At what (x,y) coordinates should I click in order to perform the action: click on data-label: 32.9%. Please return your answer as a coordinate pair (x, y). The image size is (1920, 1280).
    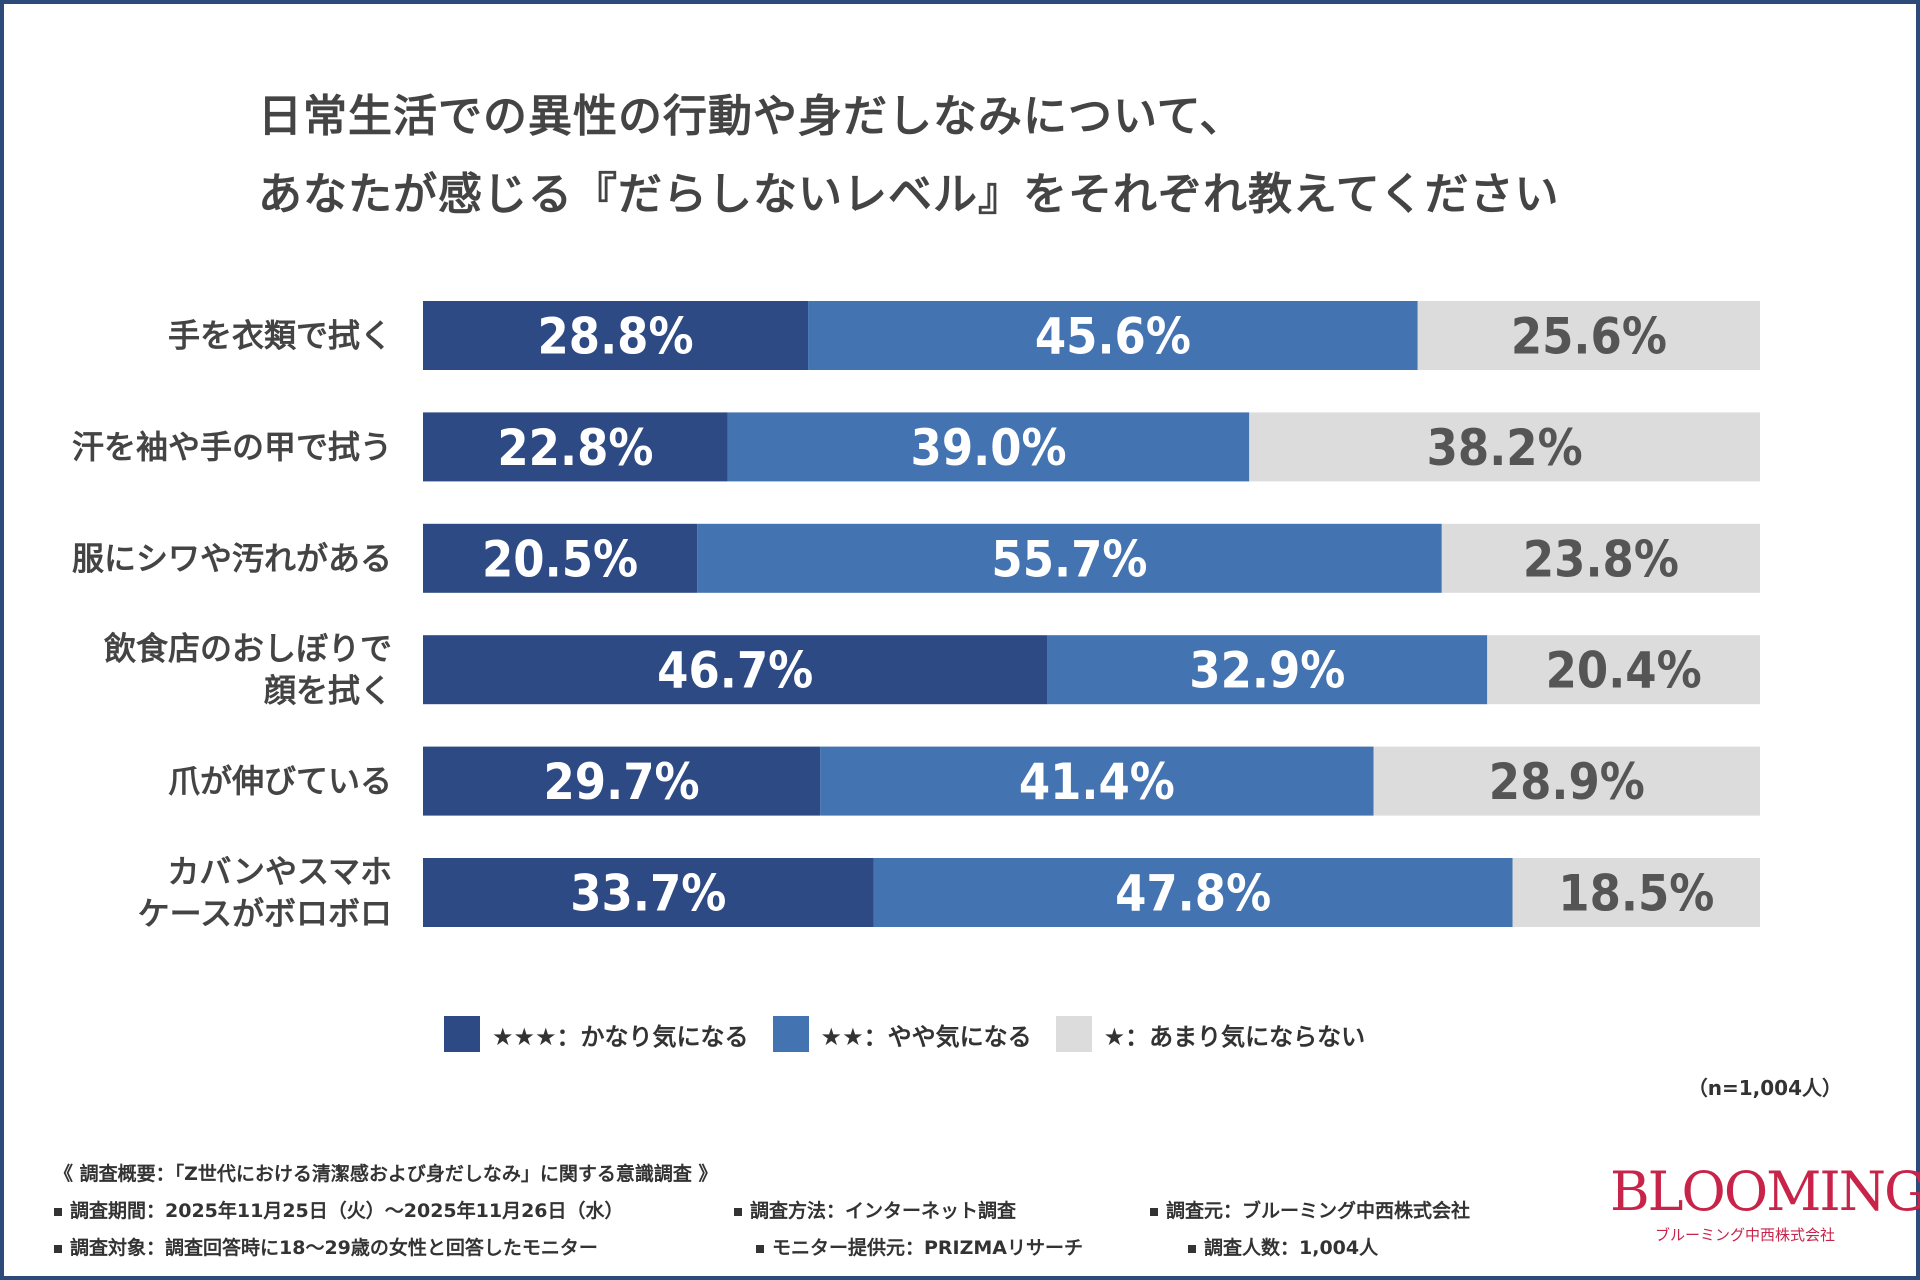
    Looking at the image, I should click on (1267, 671).